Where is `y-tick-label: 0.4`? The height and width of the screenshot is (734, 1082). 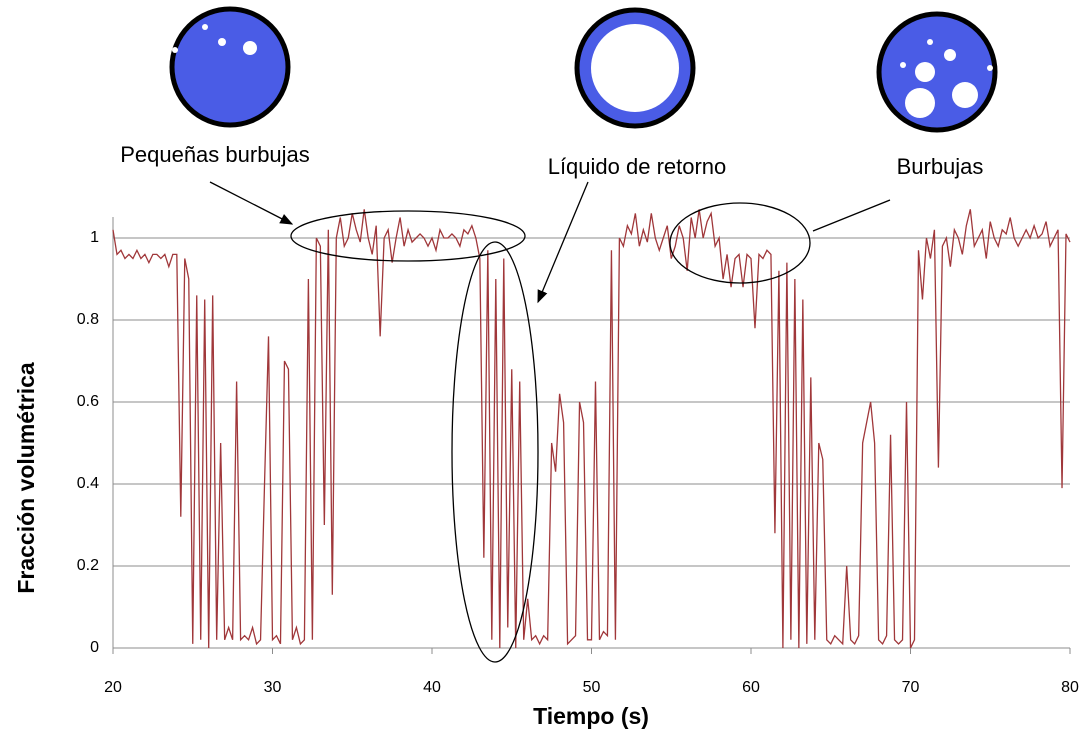 y-tick-label: 0.4 is located at coordinates (88, 483).